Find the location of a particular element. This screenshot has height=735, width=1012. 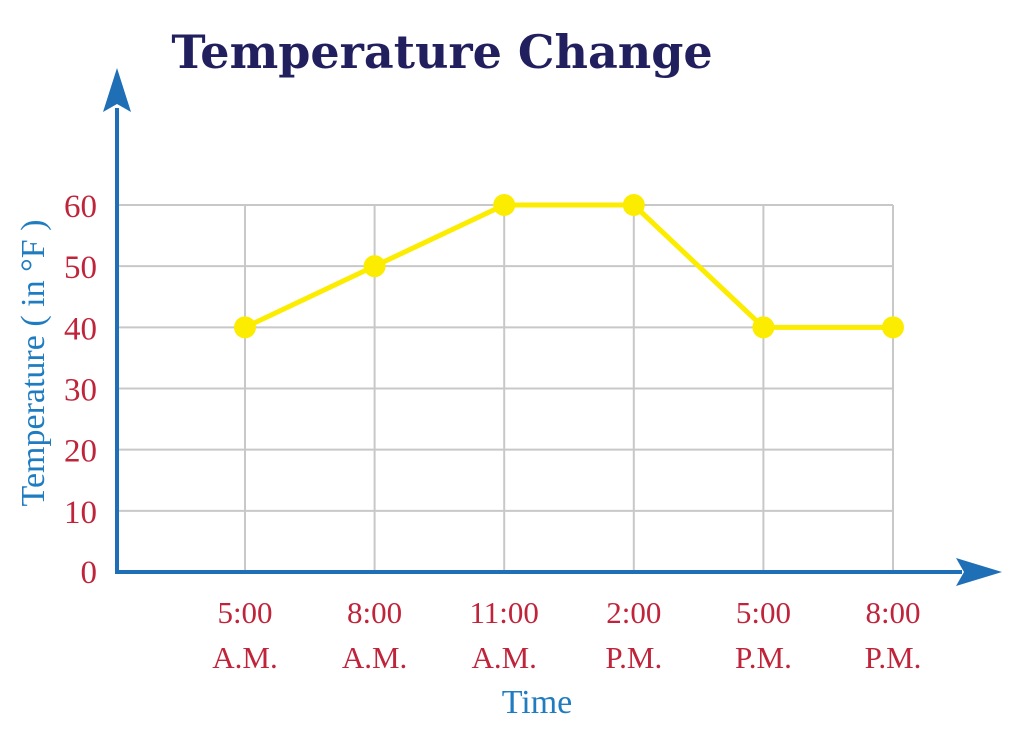

y-tick-label: 60 is located at coordinates (80, 207).